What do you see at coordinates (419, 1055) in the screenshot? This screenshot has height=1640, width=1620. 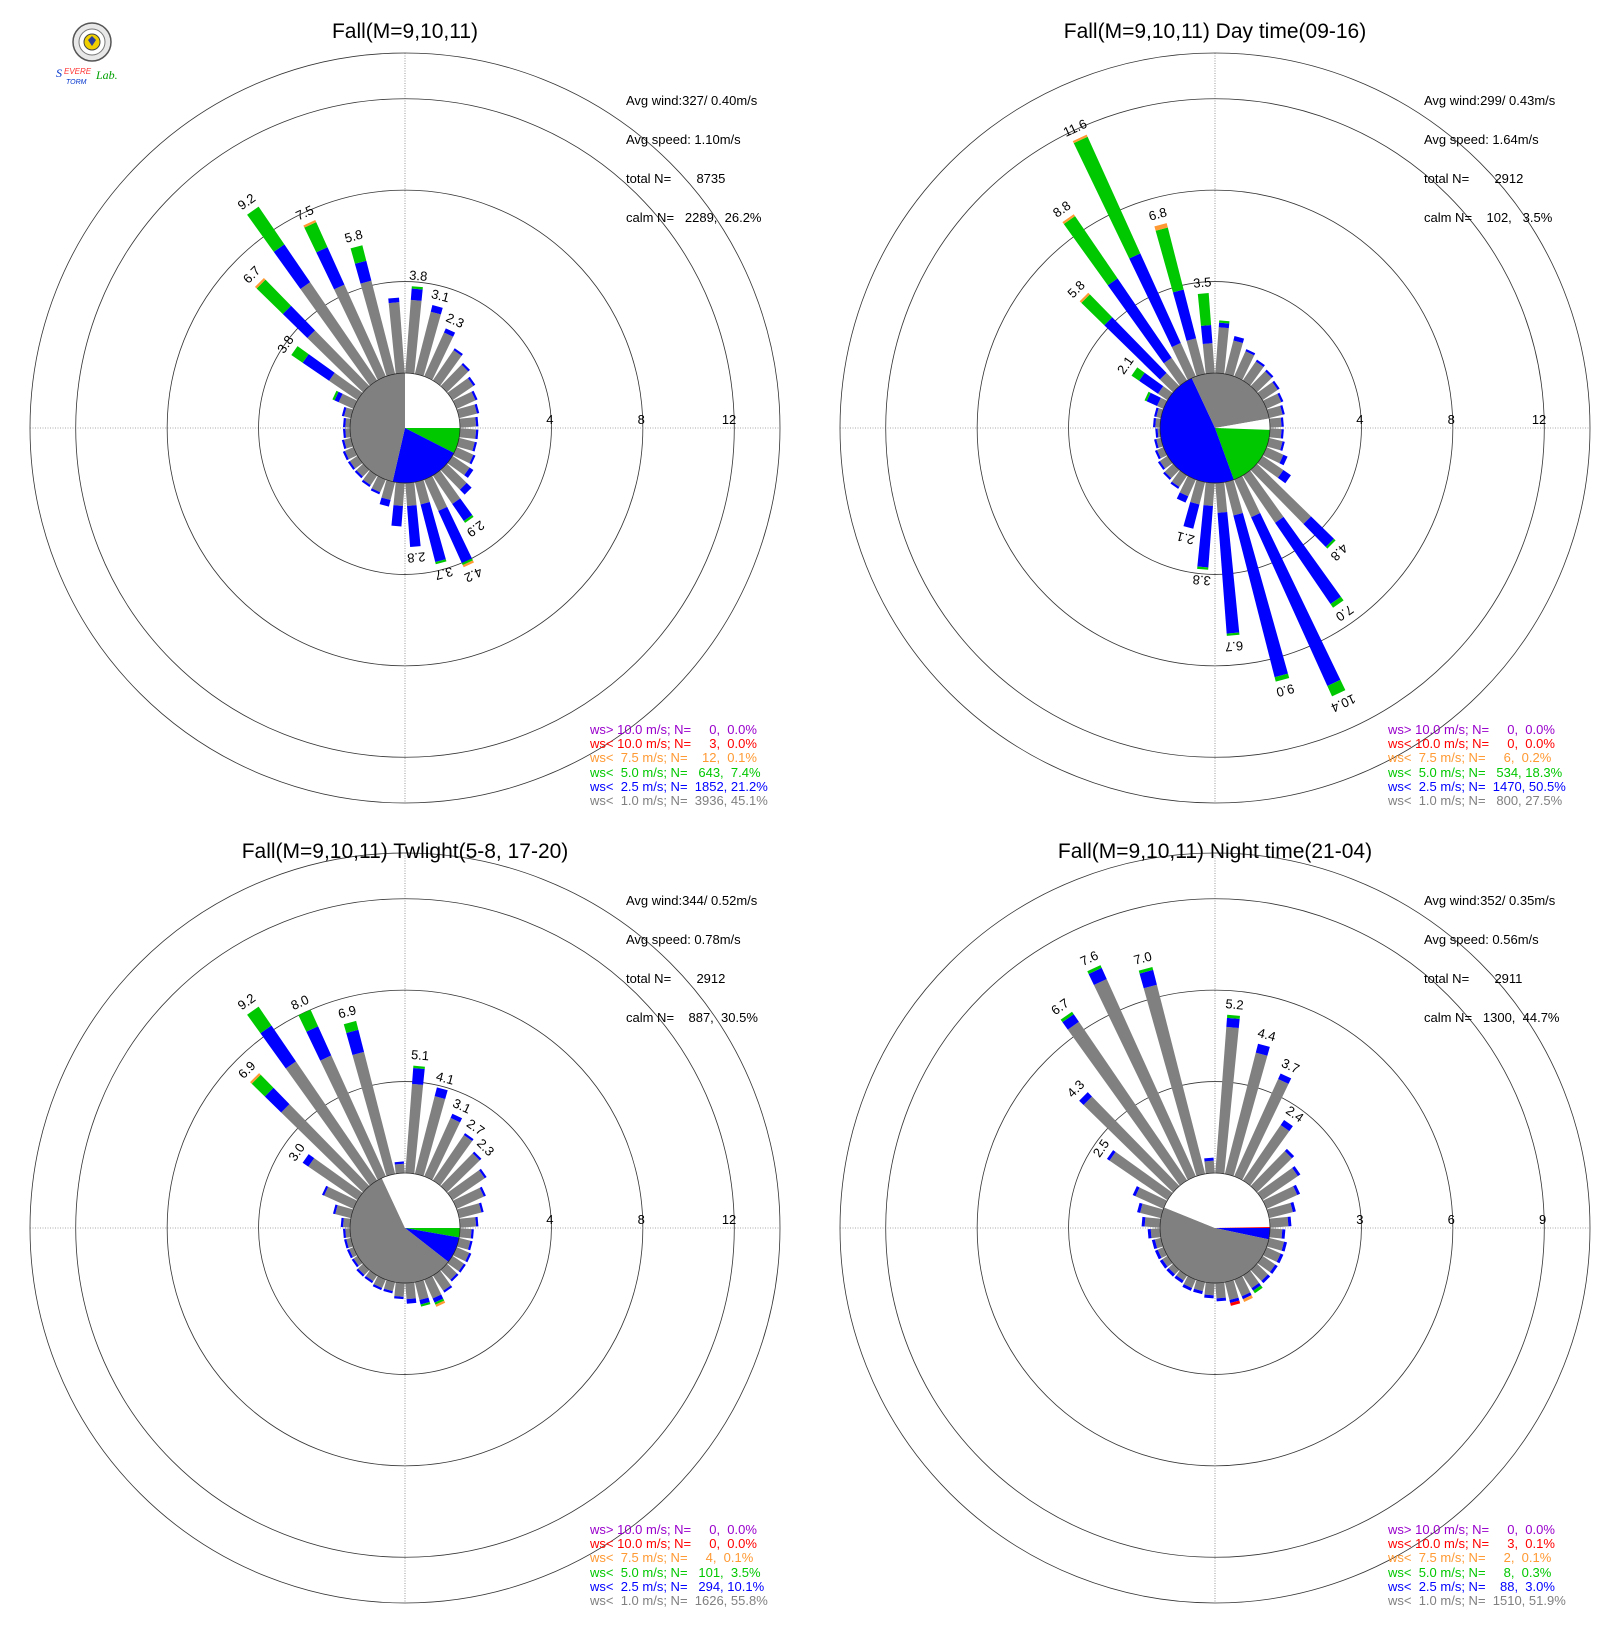 I see `bar-value-label: 5.1` at bounding box center [419, 1055].